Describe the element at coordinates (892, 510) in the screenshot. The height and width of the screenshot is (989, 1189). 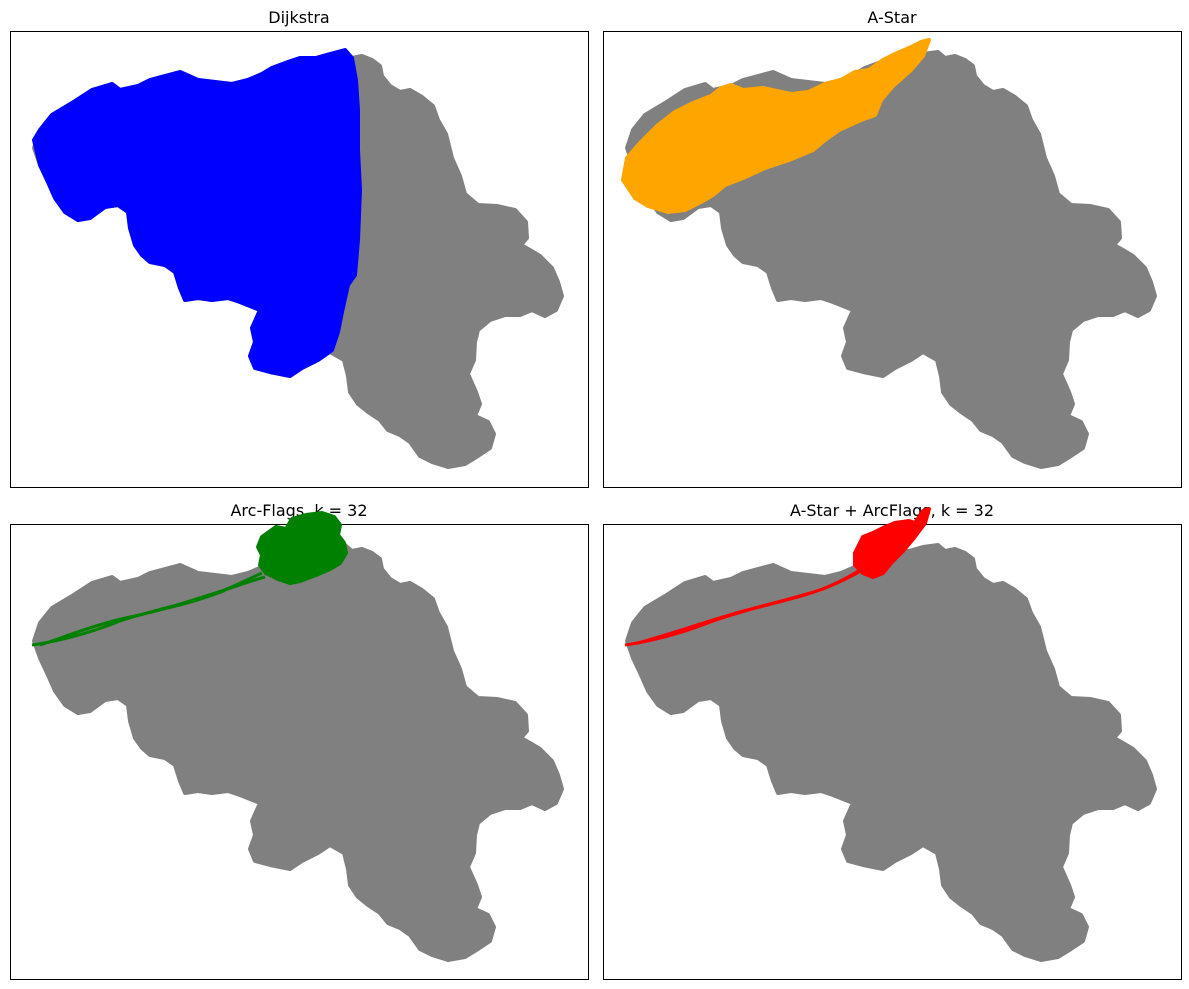
I see `panel-title-astar-arcflags: A-Star + ArcFlags, k = 32` at that location.